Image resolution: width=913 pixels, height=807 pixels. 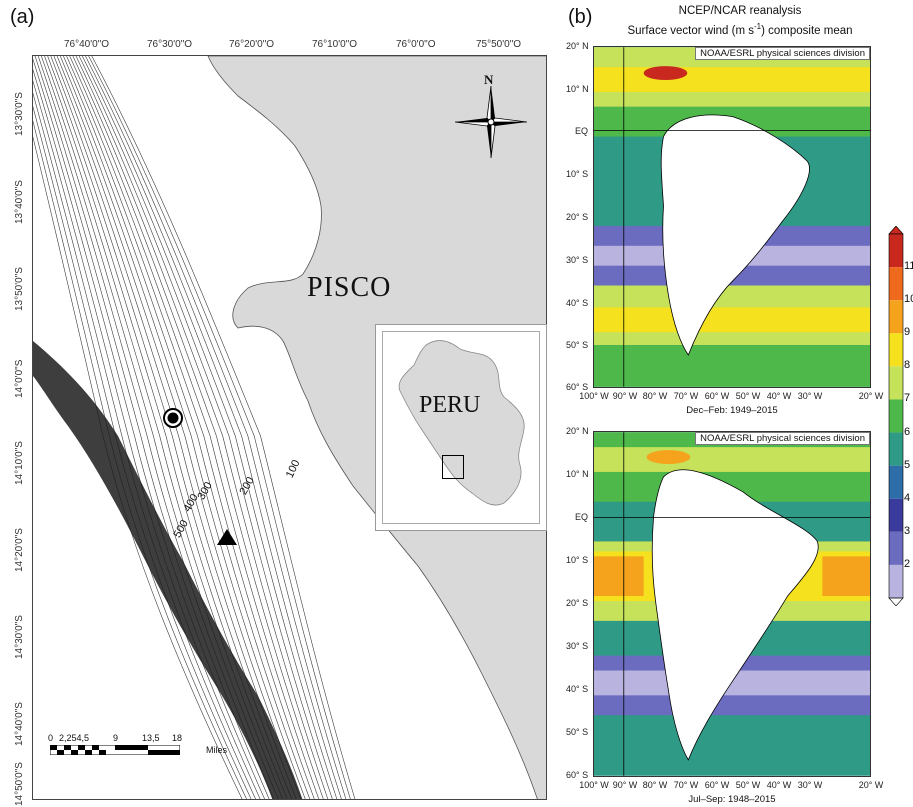 What do you see at coordinates (22, 17) in the screenshot?
I see `panel-a-letter: (a)` at bounding box center [22, 17].